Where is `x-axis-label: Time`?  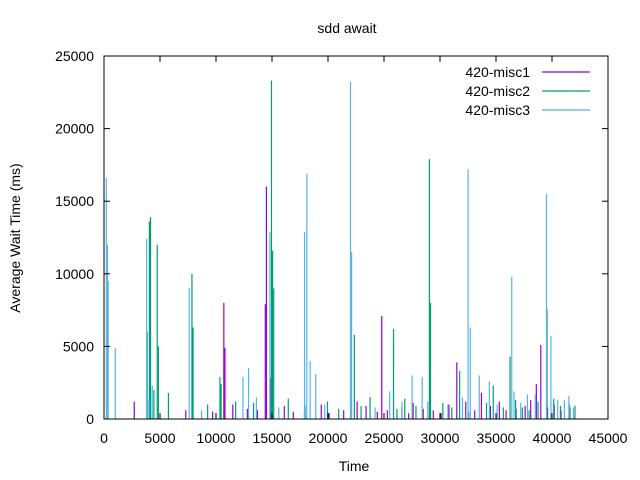 x-axis-label: Time is located at coordinates (354, 466).